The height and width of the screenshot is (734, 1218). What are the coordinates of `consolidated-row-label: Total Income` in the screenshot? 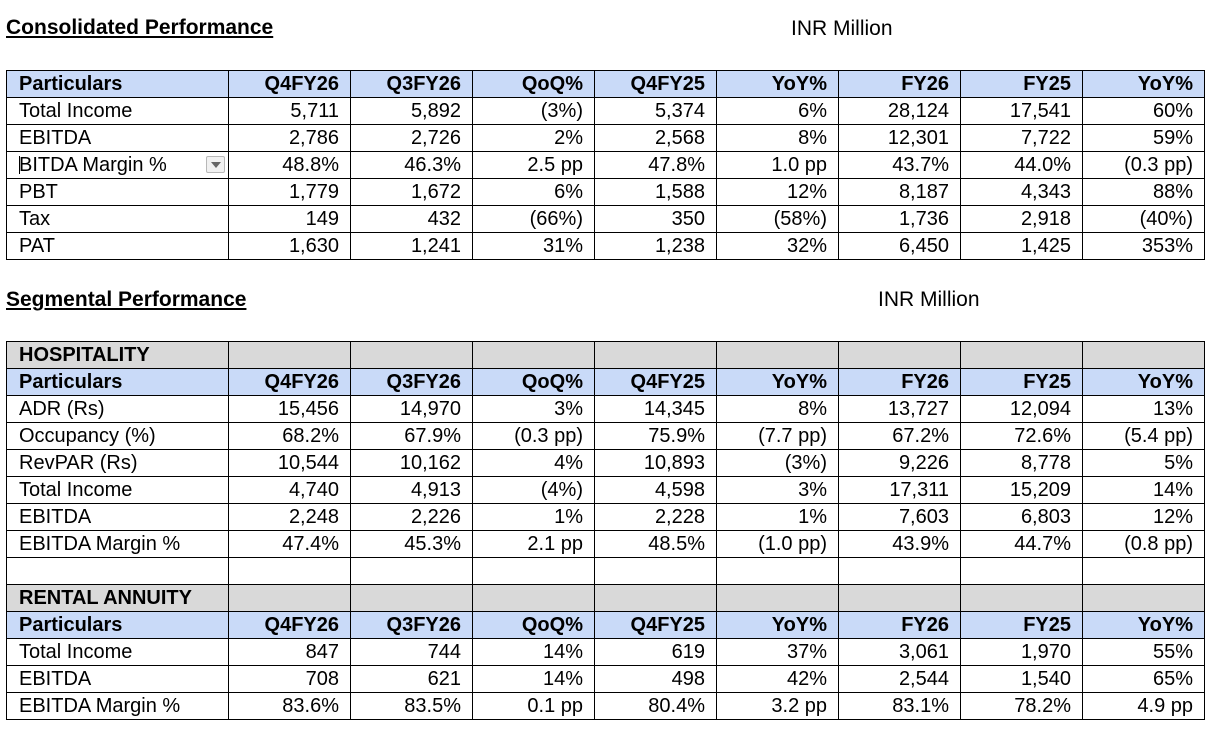 It's located at (117, 111).